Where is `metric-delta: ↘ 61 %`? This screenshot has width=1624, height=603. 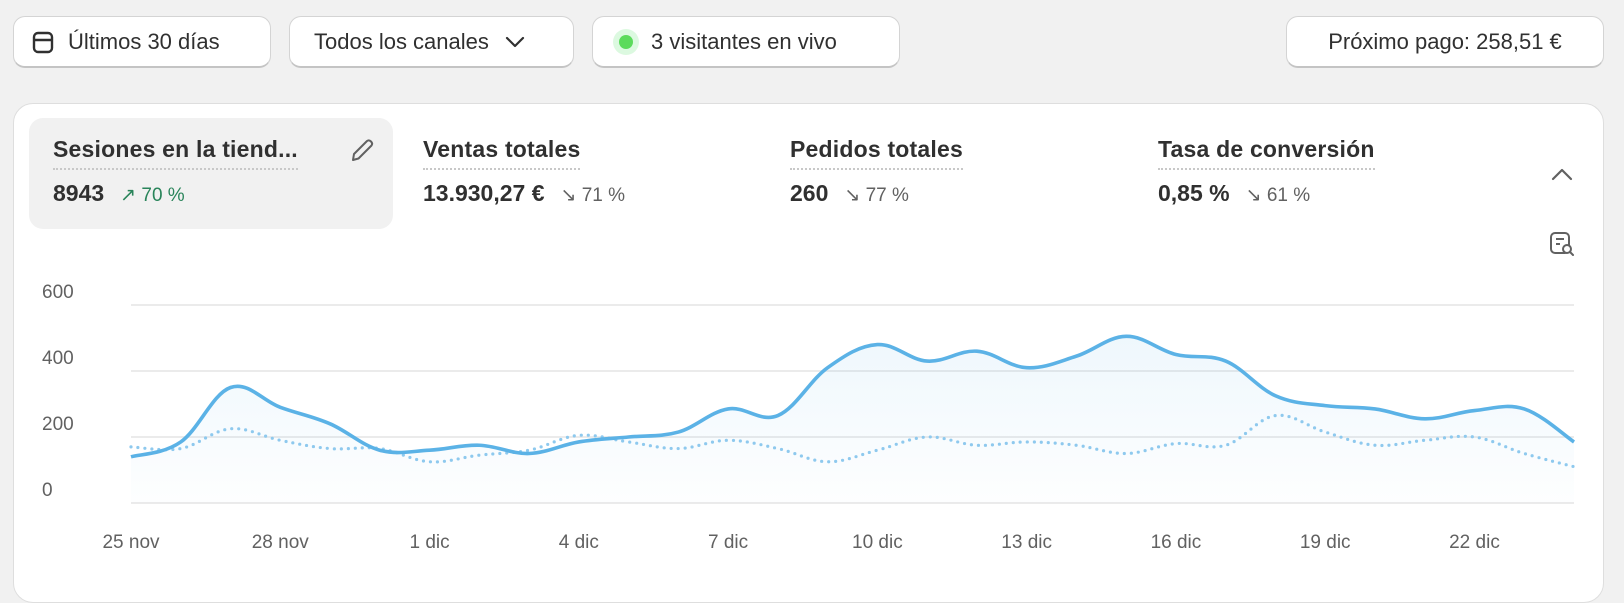 metric-delta: ↘ 61 % is located at coordinates (1278, 195).